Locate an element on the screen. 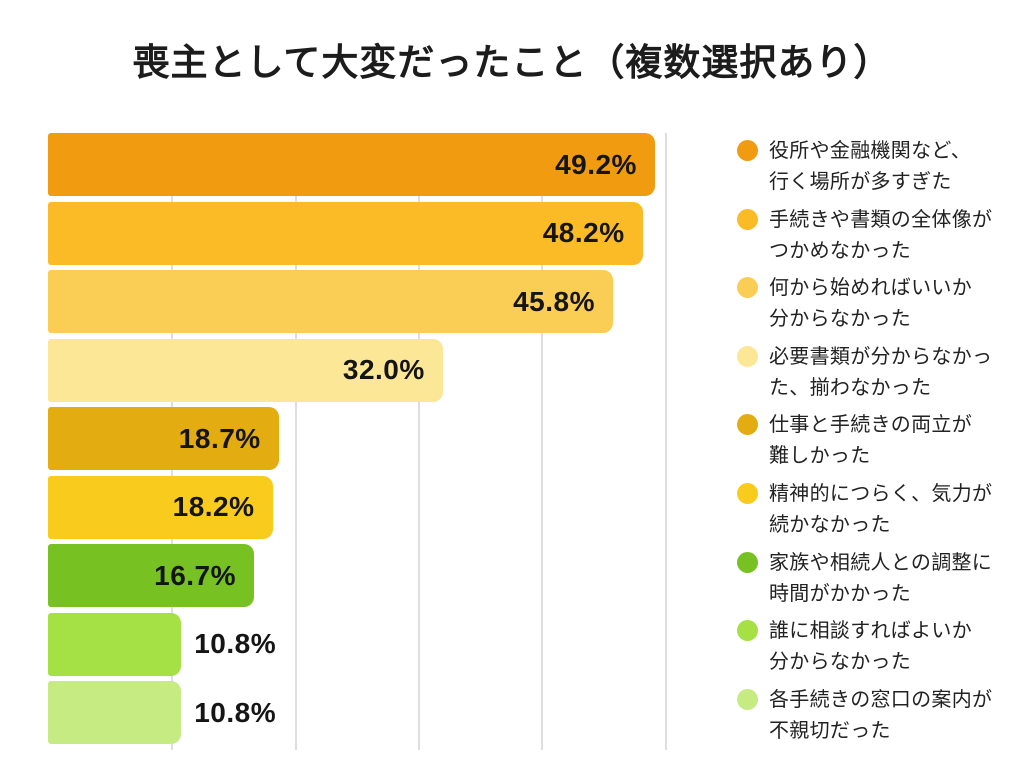 Image resolution: width=1024 pixels, height=768 pixels. legend-item: 各手続きの窓口の案内が 不親切だった is located at coordinates (880, 715).